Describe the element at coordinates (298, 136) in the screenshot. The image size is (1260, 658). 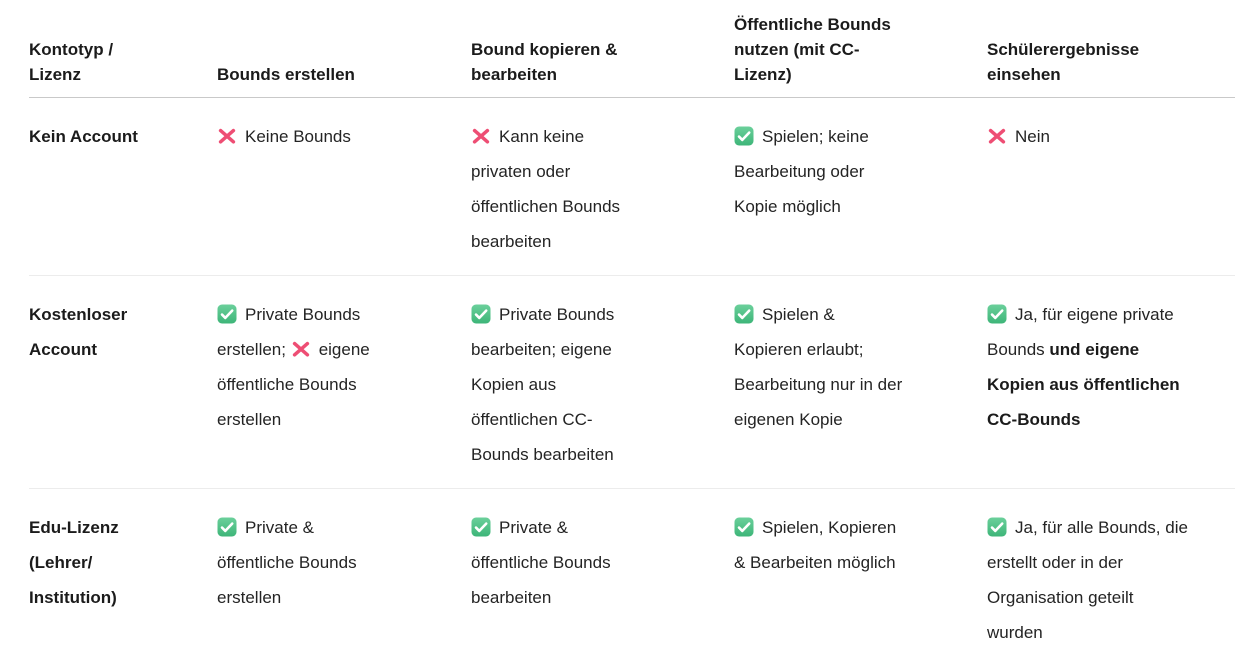
I see `cell-text: Keine Bounds` at that location.